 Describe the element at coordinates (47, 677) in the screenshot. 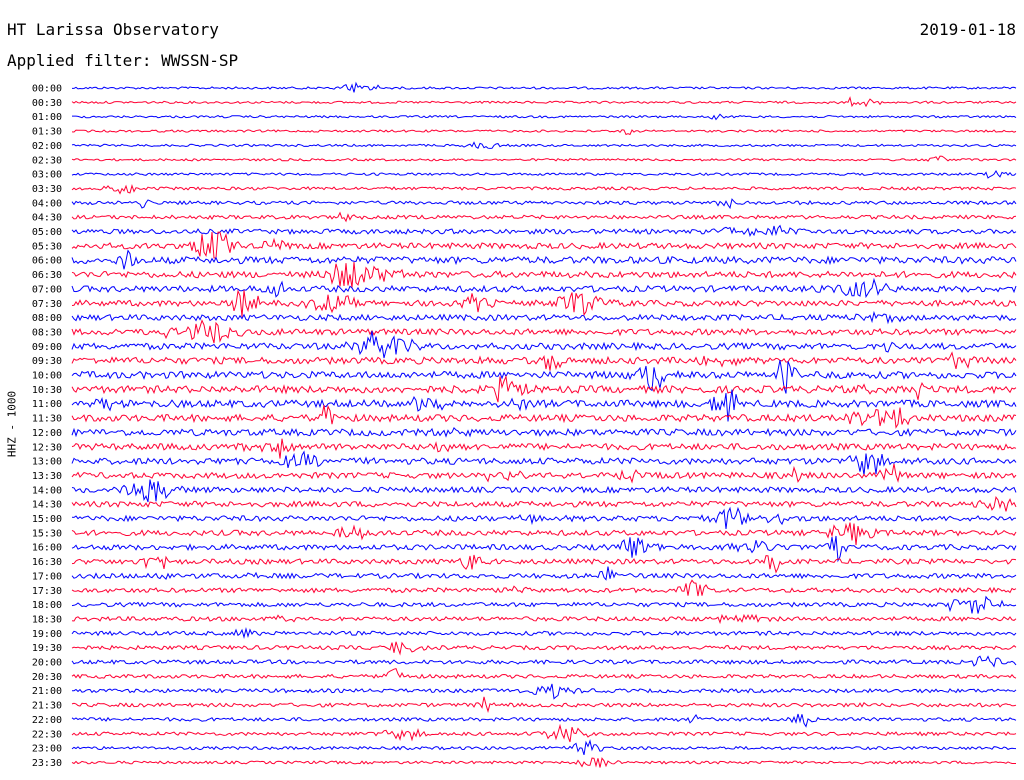

I see `time-tick-label: 20:30` at that location.